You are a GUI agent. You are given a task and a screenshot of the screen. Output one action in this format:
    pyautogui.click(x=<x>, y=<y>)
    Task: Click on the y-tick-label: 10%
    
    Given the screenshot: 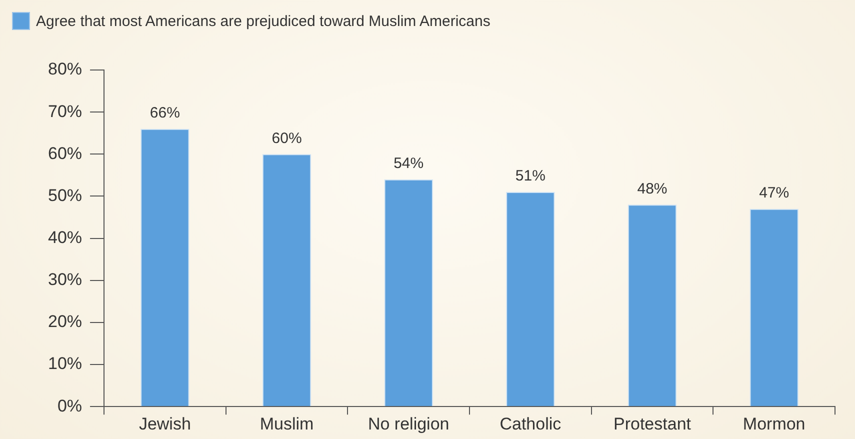 What is the action you would take?
    pyautogui.click(x=65, y=364)
    